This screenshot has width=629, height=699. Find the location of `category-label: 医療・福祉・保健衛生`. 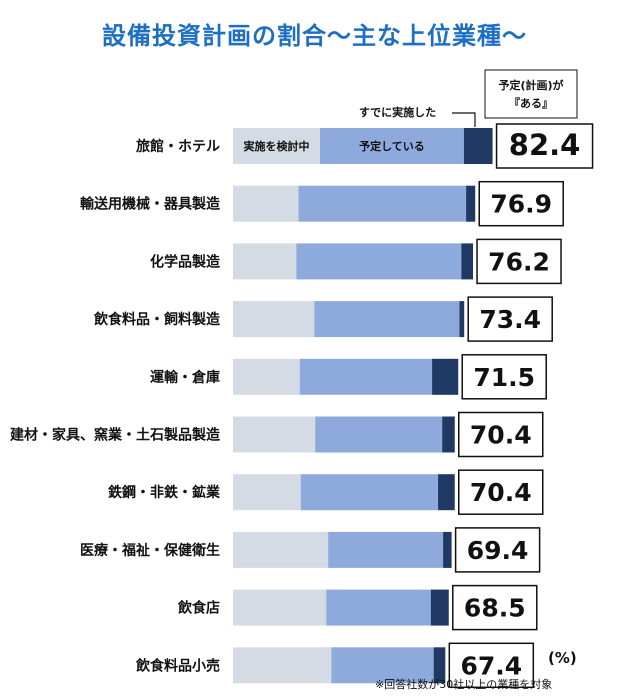

category-label: 医療・福祉・保健衛生 is located at coordinates (150, 550).